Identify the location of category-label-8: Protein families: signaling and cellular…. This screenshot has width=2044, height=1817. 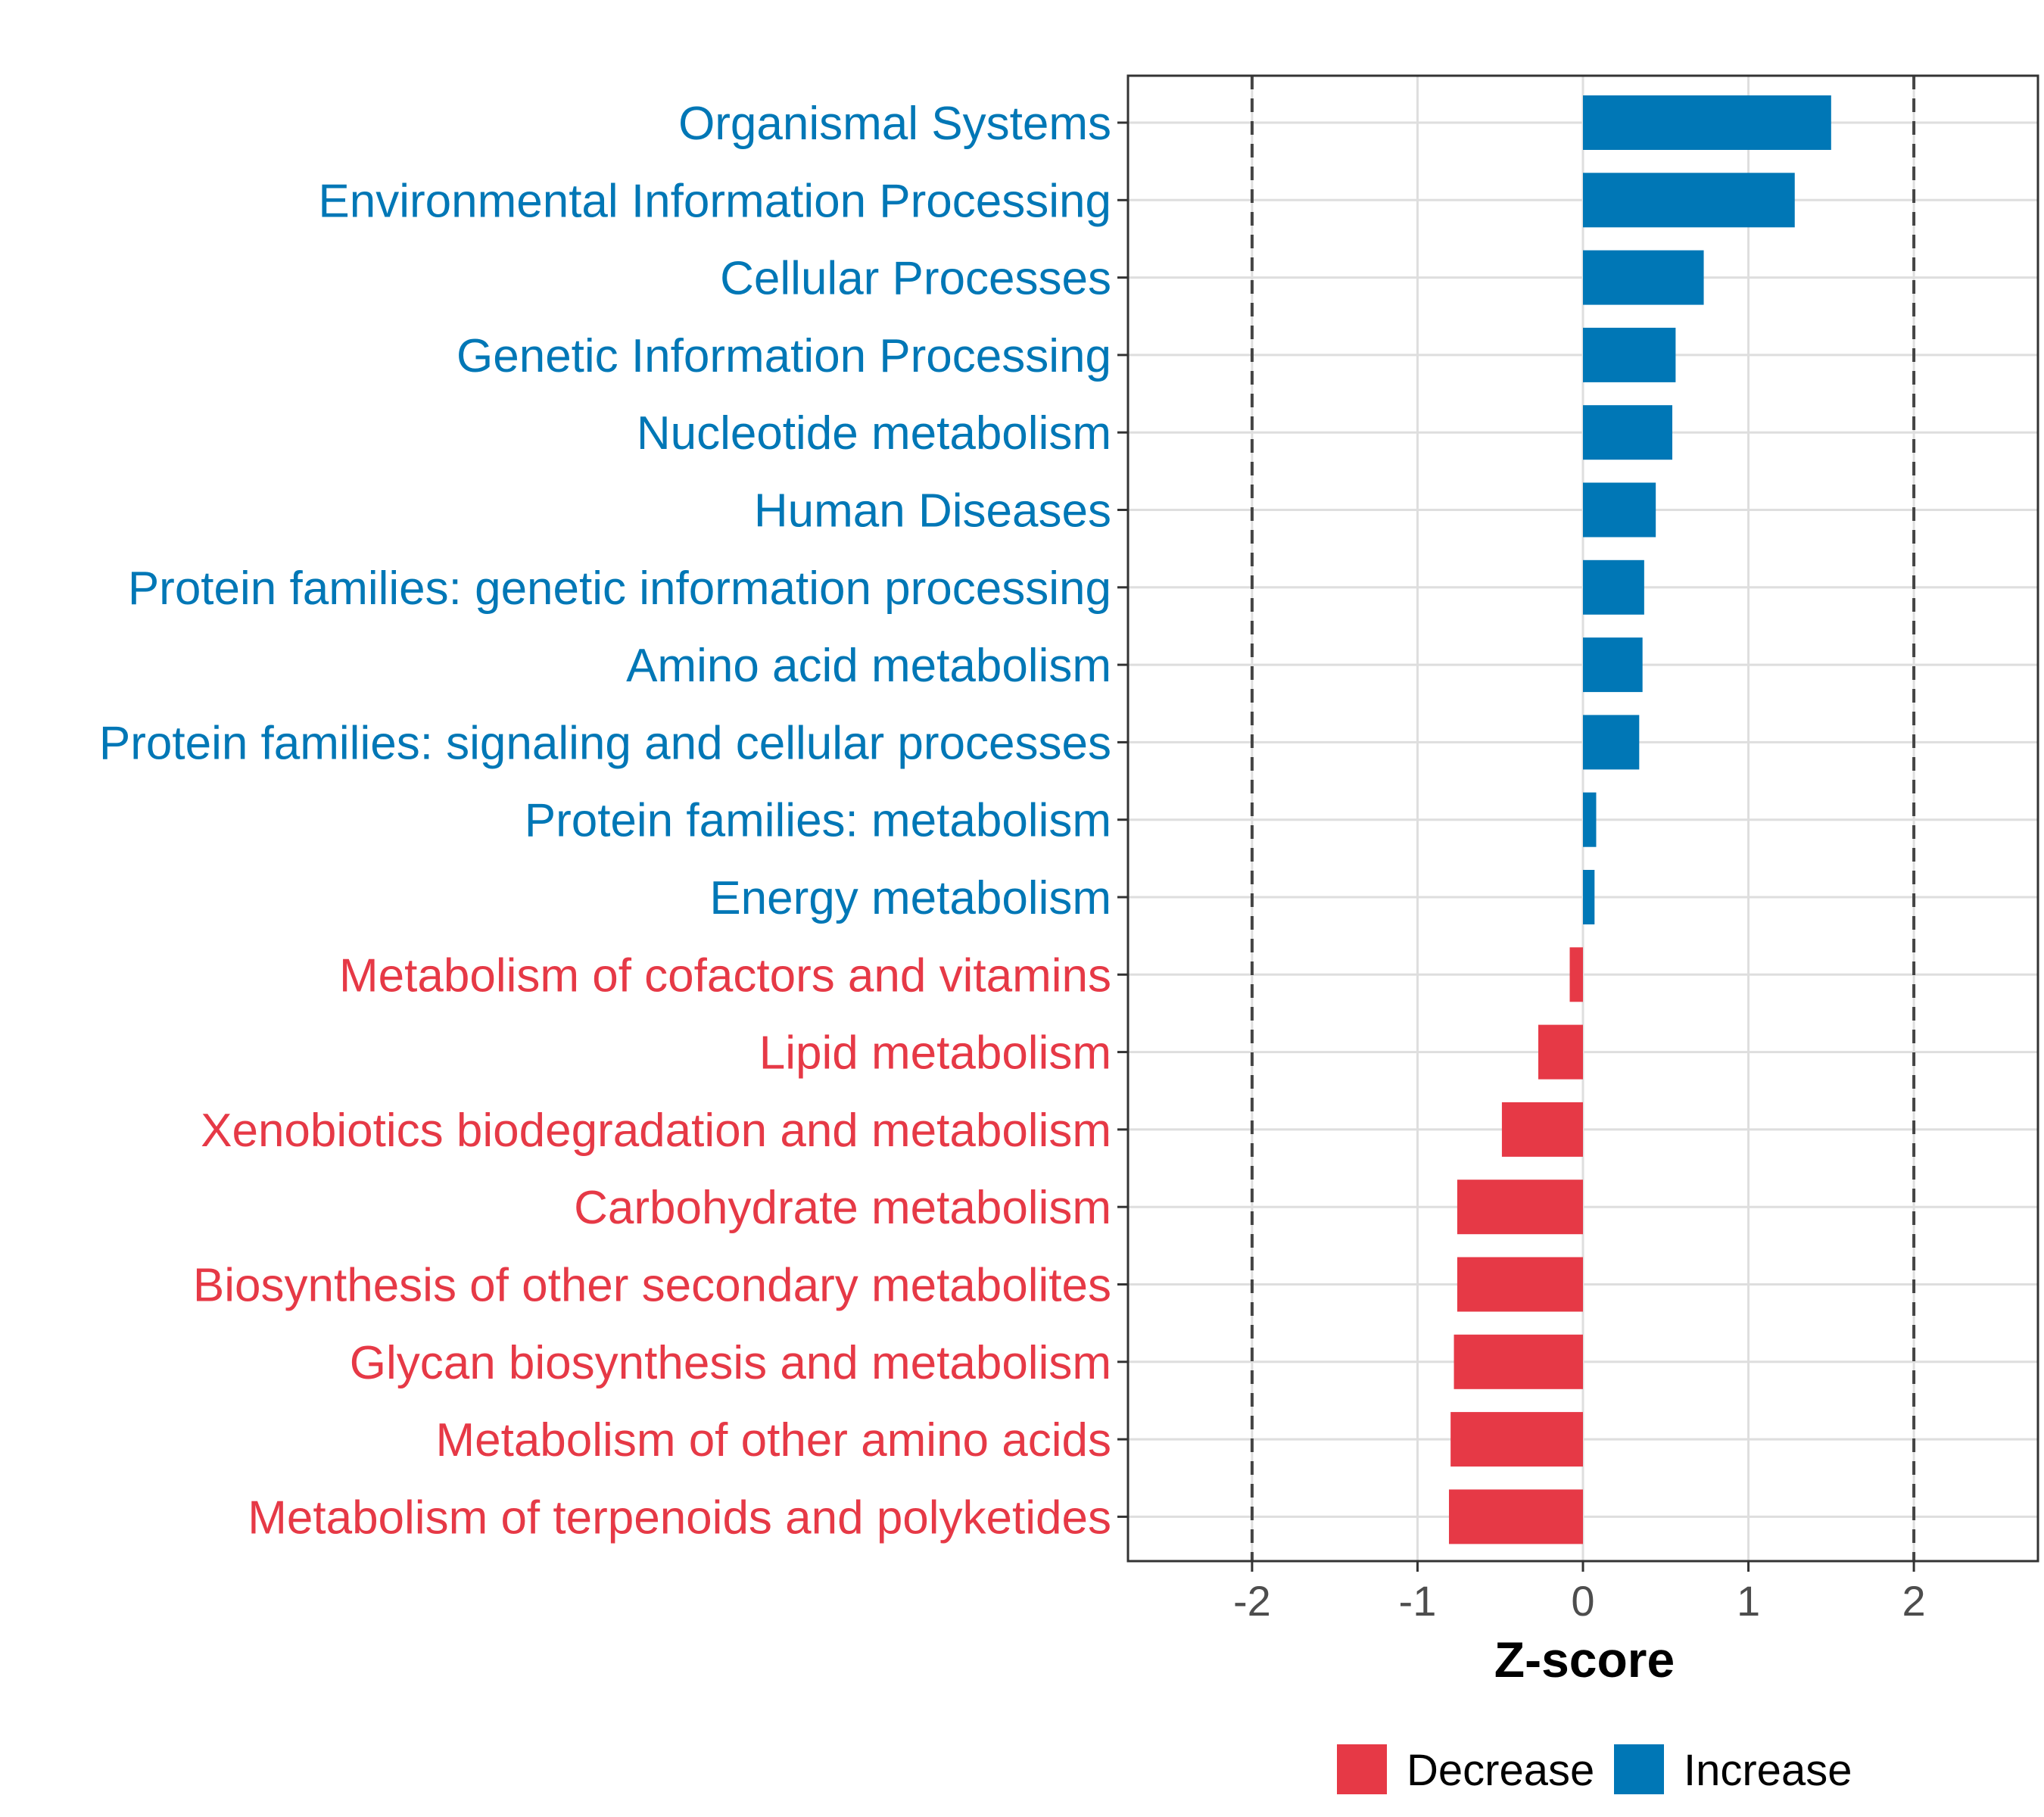
(605, 743).